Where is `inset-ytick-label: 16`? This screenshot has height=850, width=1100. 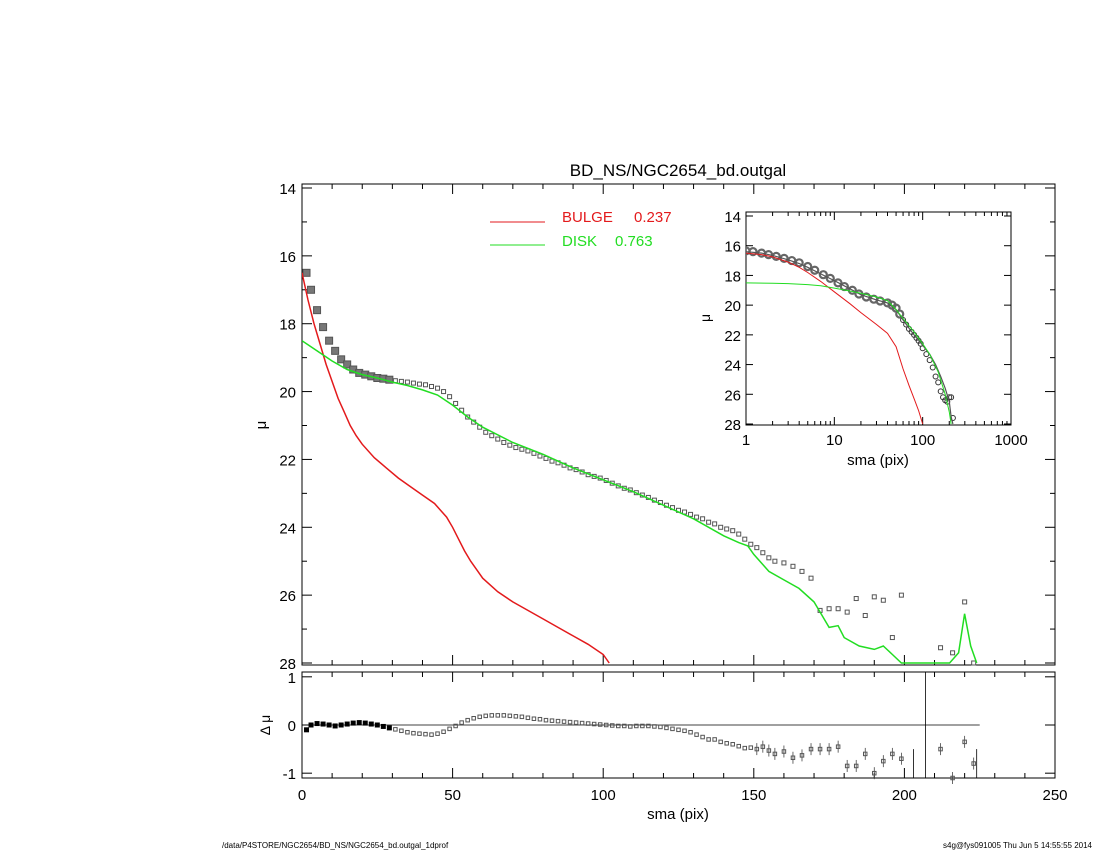
inset-ytick-label: 16 is located at coordinates (732, 247).